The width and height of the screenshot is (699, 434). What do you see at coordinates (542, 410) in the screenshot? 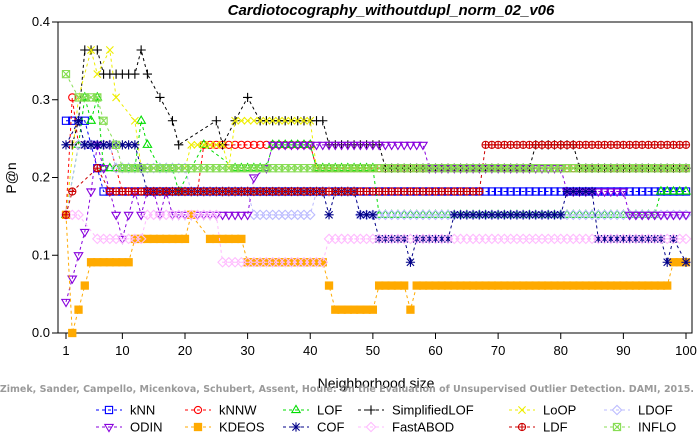
I see `legend-item-loop: LoOP` at bounding box center [542, 410].